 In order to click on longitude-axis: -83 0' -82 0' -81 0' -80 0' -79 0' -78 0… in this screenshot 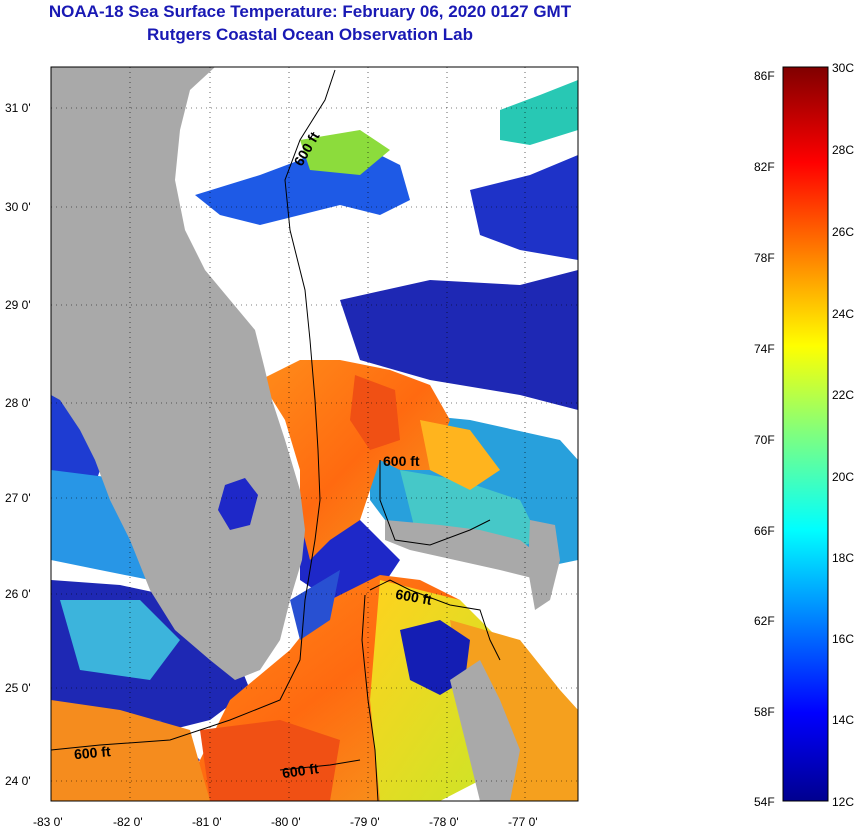, I will do `click(285, 822)`.